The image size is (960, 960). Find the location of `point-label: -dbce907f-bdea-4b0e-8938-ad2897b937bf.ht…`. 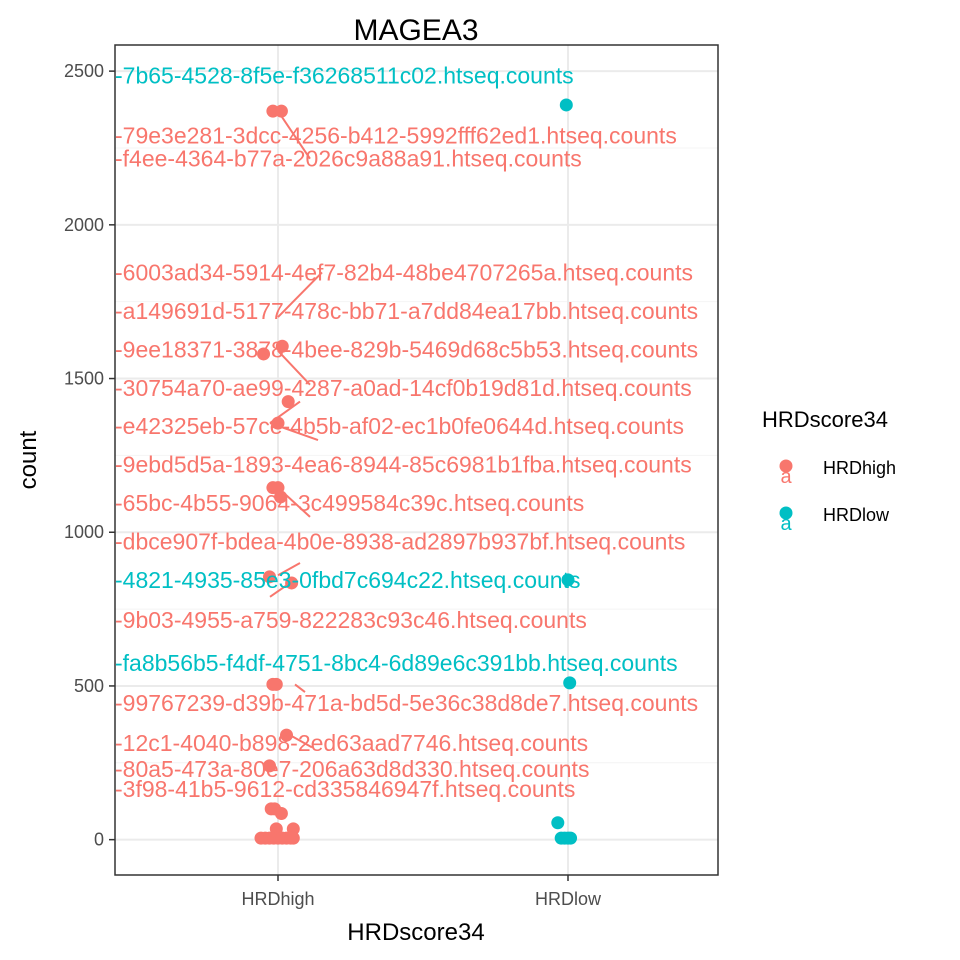

point-label: -dbce907f-bdea-4b0e-8938-ad2897b937bf.ht… is located at coordinates (400, 541).